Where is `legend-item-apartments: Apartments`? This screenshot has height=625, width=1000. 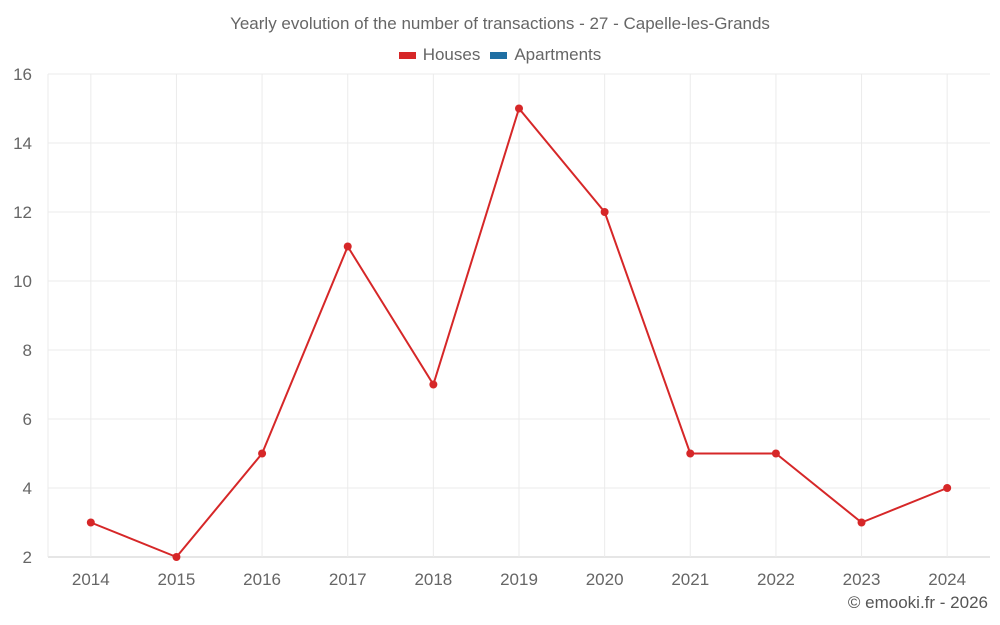 legend-item-apartments: Apartments is located at coordinates (545, 55).